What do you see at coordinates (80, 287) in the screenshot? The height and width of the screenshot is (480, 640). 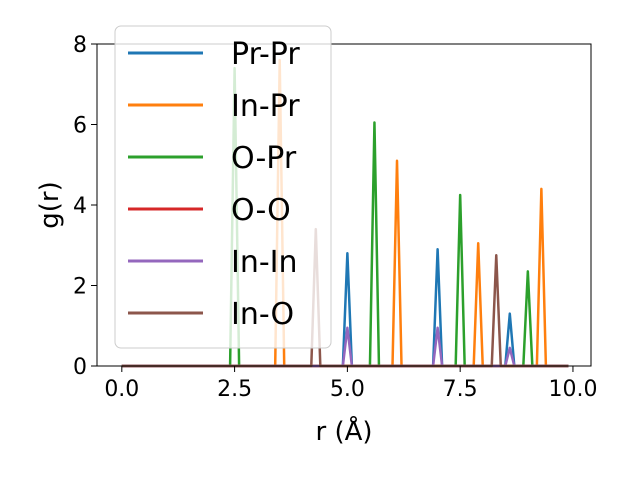 I see `y-tick-label: 2` at bounding box center [80, 287].